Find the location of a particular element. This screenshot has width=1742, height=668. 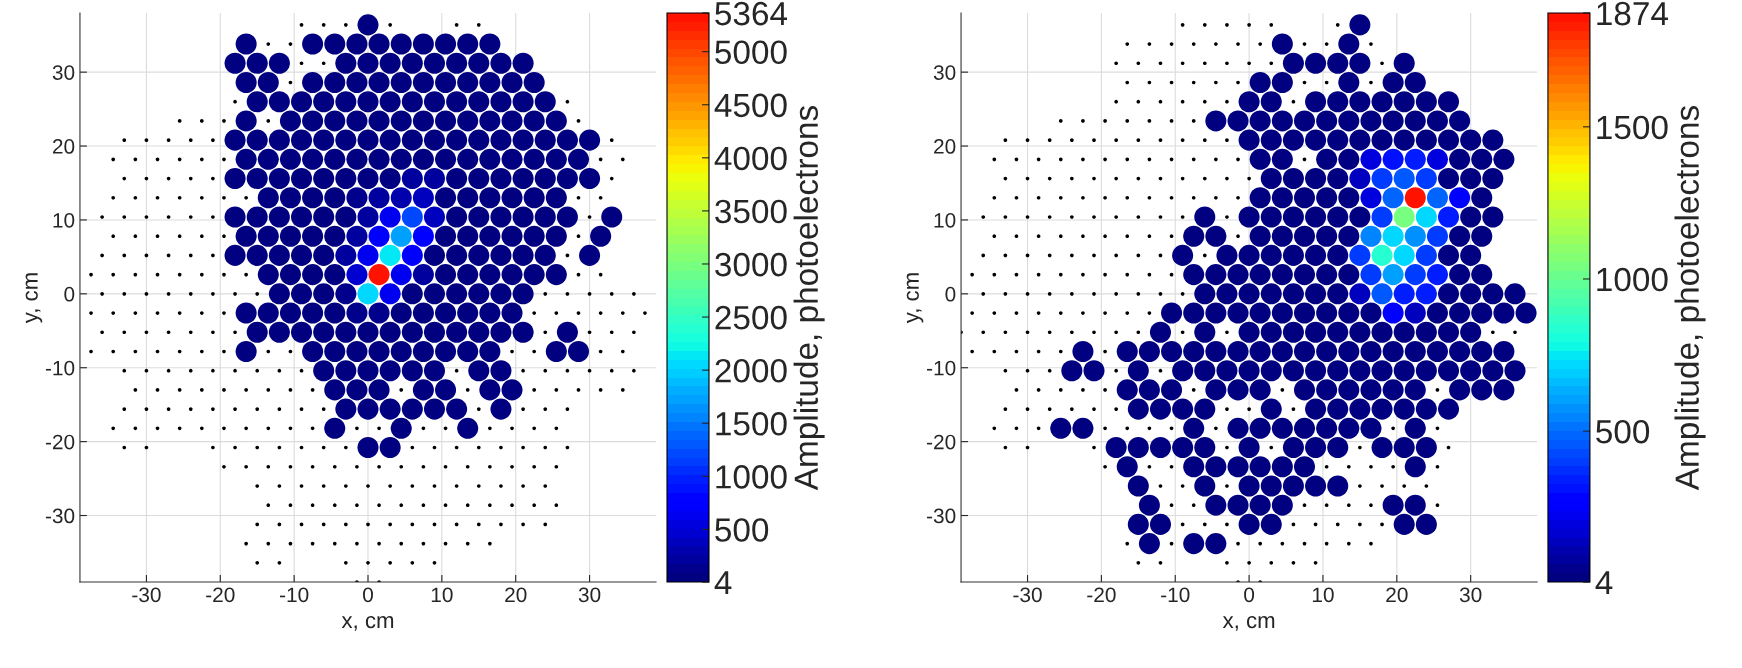

color-bar-label: 4000 is located at coordinates (750, 158).